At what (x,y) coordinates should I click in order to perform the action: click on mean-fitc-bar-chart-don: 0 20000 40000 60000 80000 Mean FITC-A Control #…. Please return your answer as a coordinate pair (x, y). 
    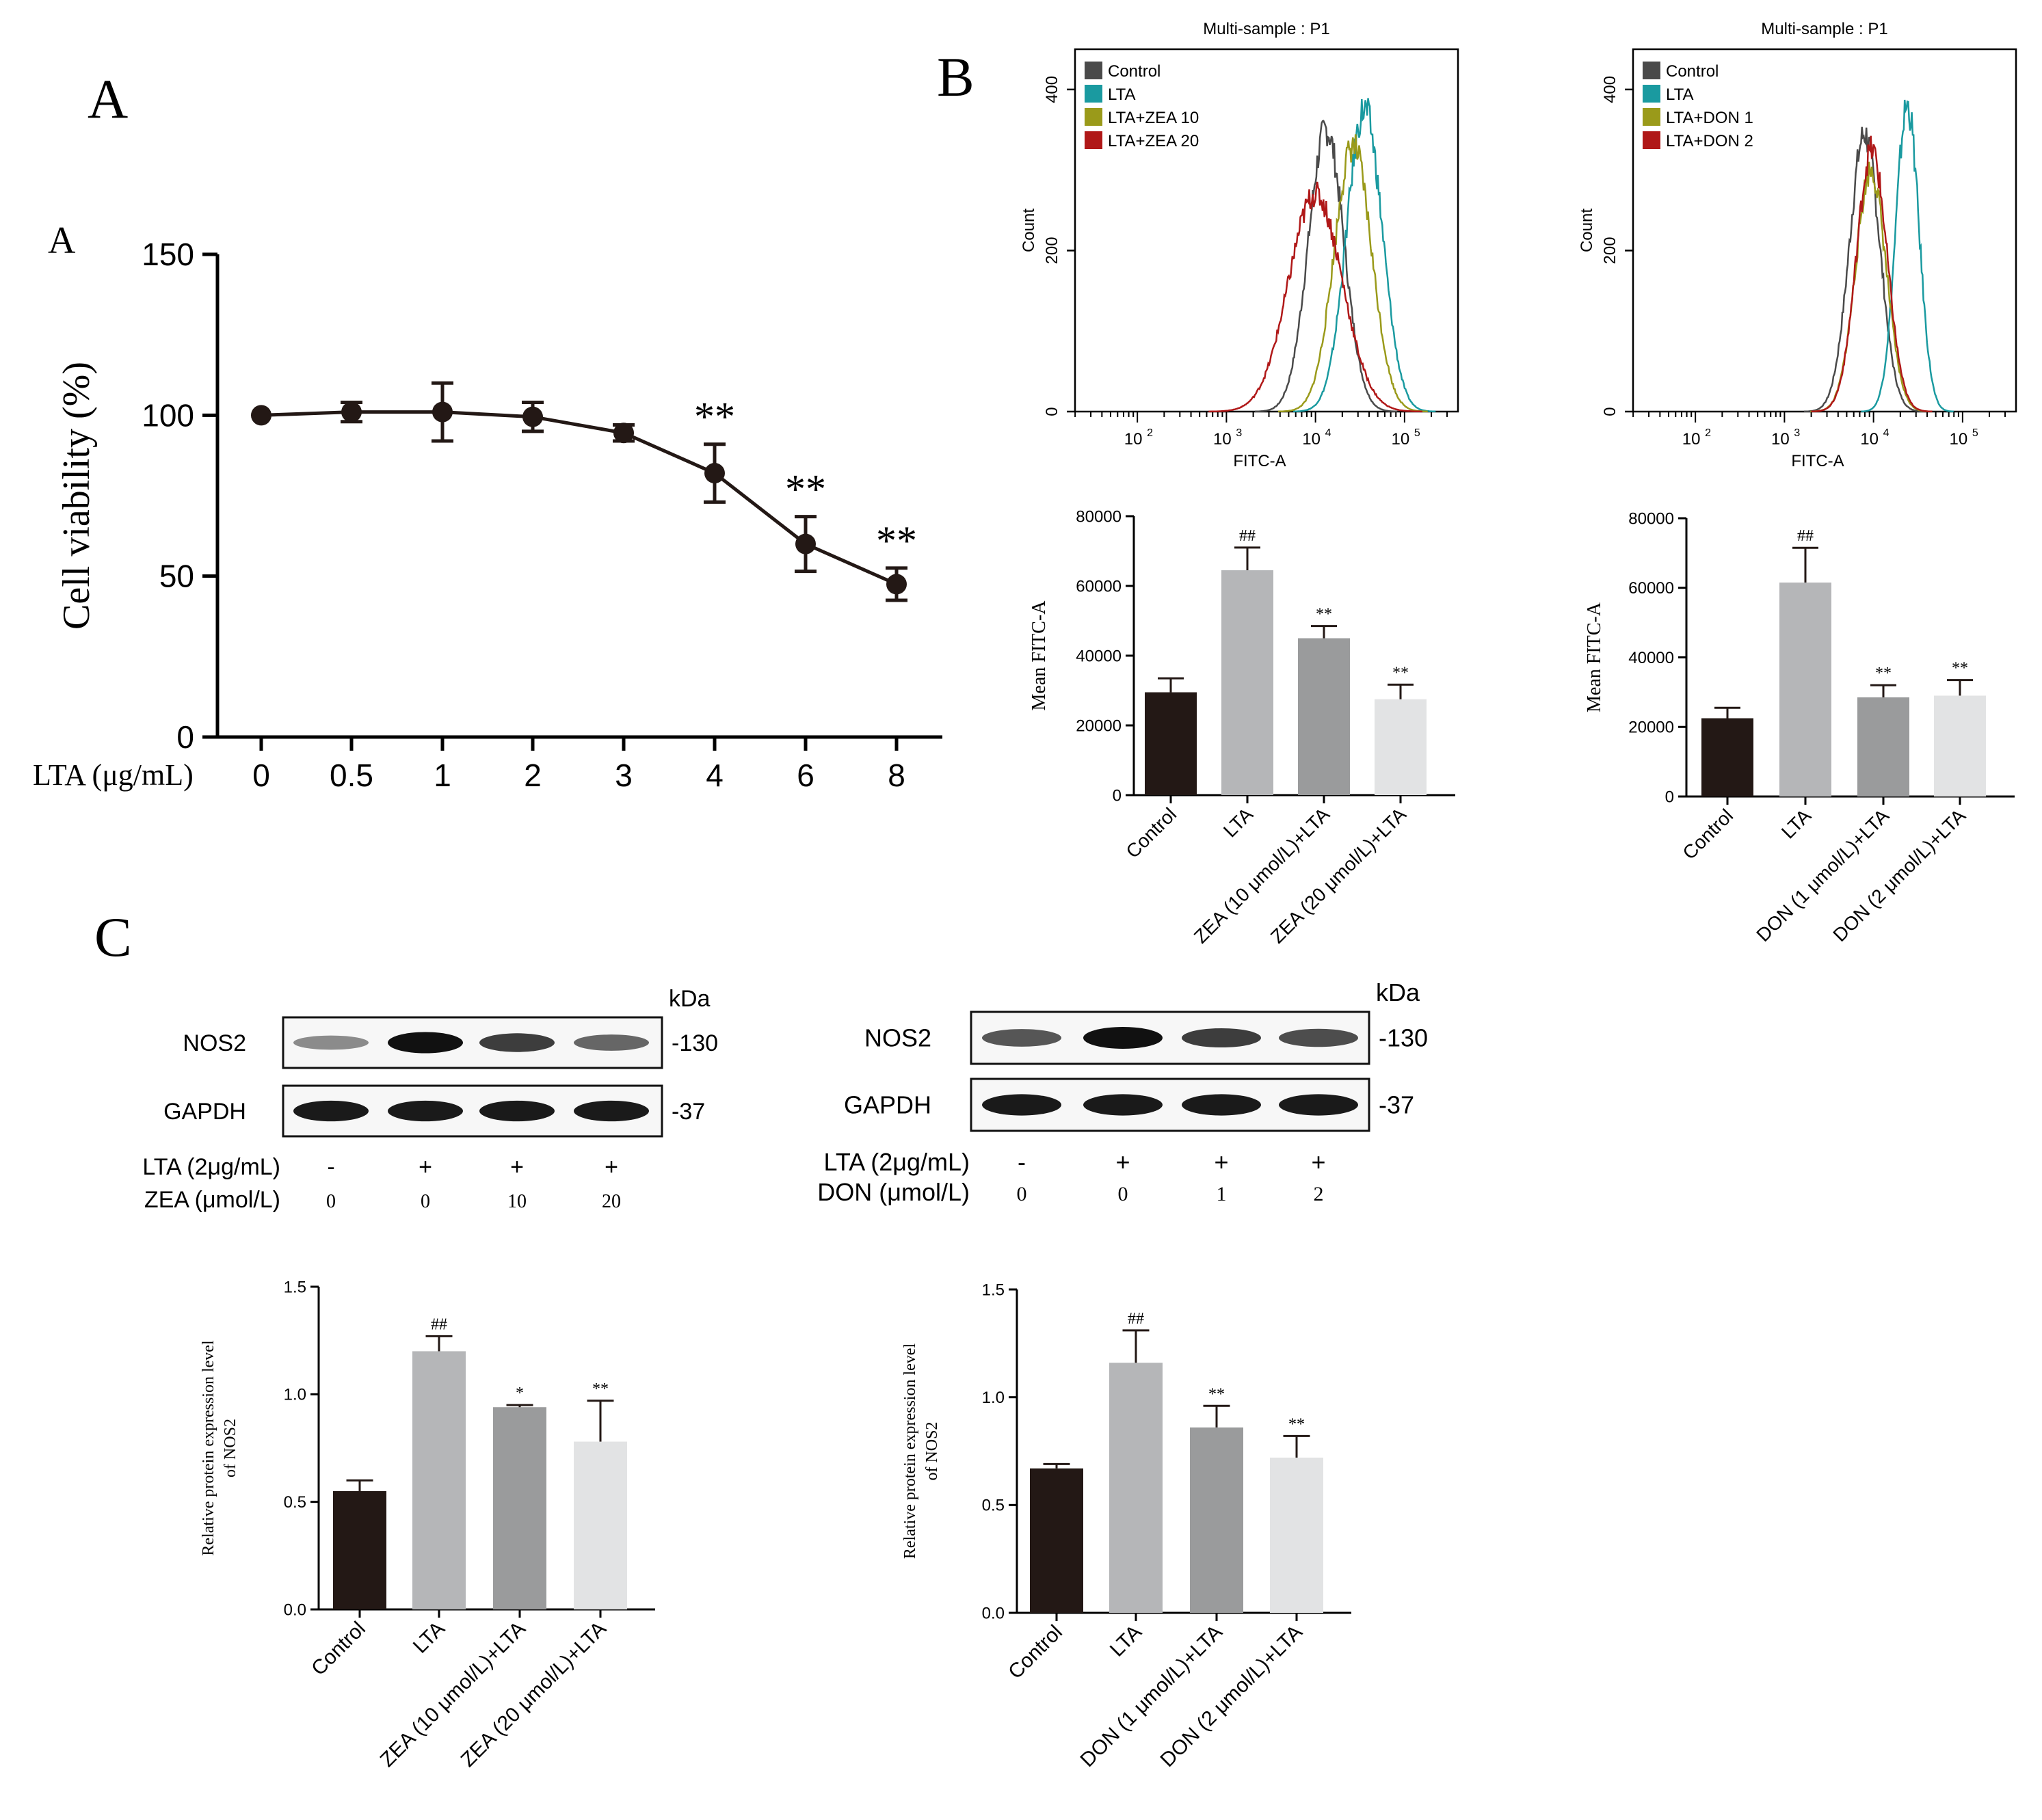
    Looking at the image, I should click on (1799, 727).